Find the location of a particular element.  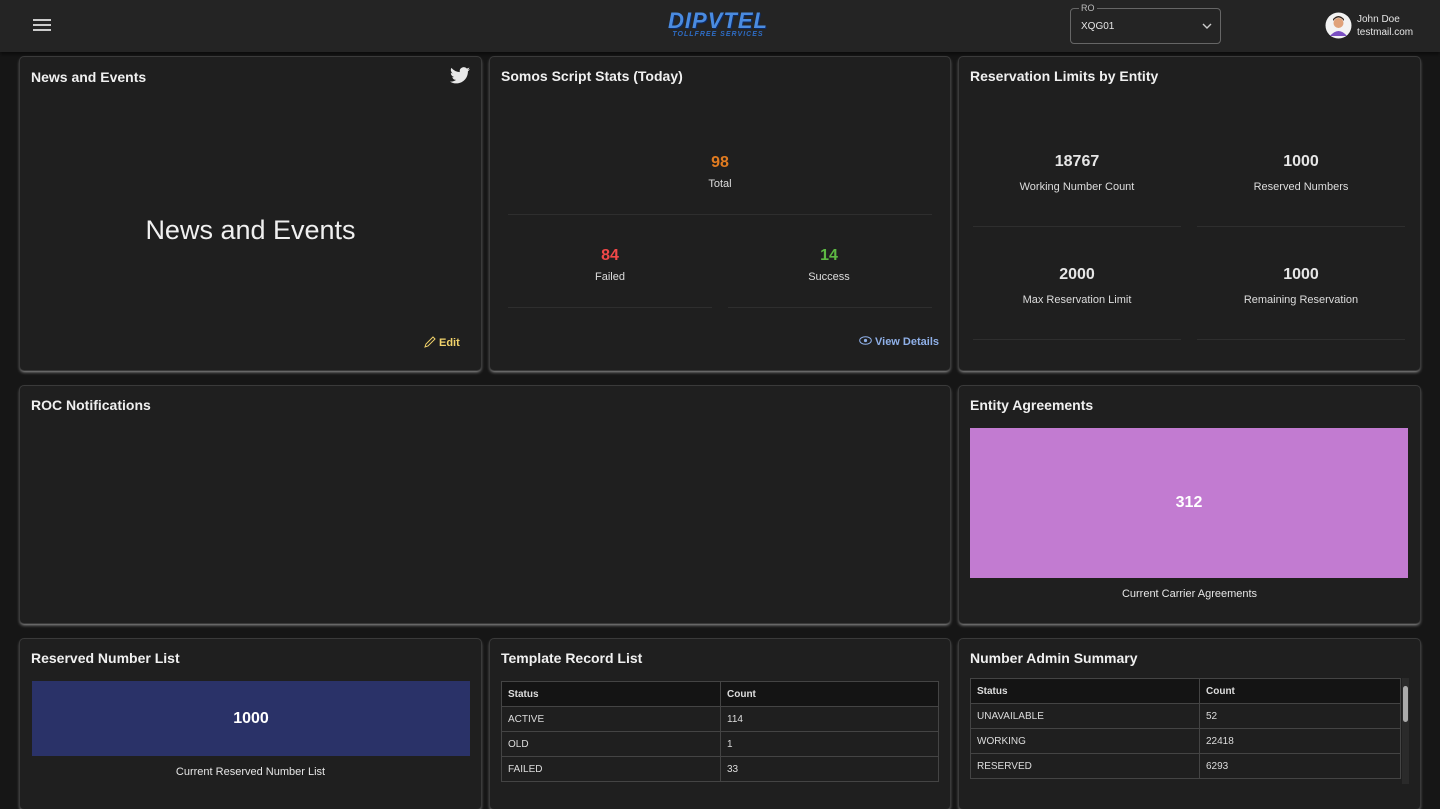

logo-title: DIPVTEL is located at coordinates (718, 20).